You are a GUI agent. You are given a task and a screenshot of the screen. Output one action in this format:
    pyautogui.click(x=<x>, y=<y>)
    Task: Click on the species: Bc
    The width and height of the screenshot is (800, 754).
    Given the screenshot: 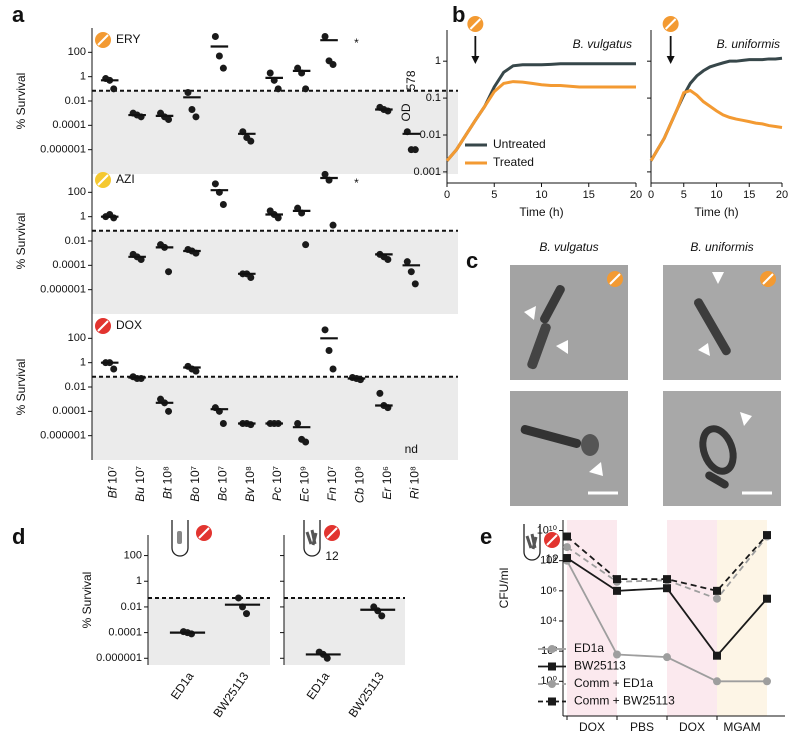 What is the action you would take?
    pyautogui.click(x=223, y=494)
    